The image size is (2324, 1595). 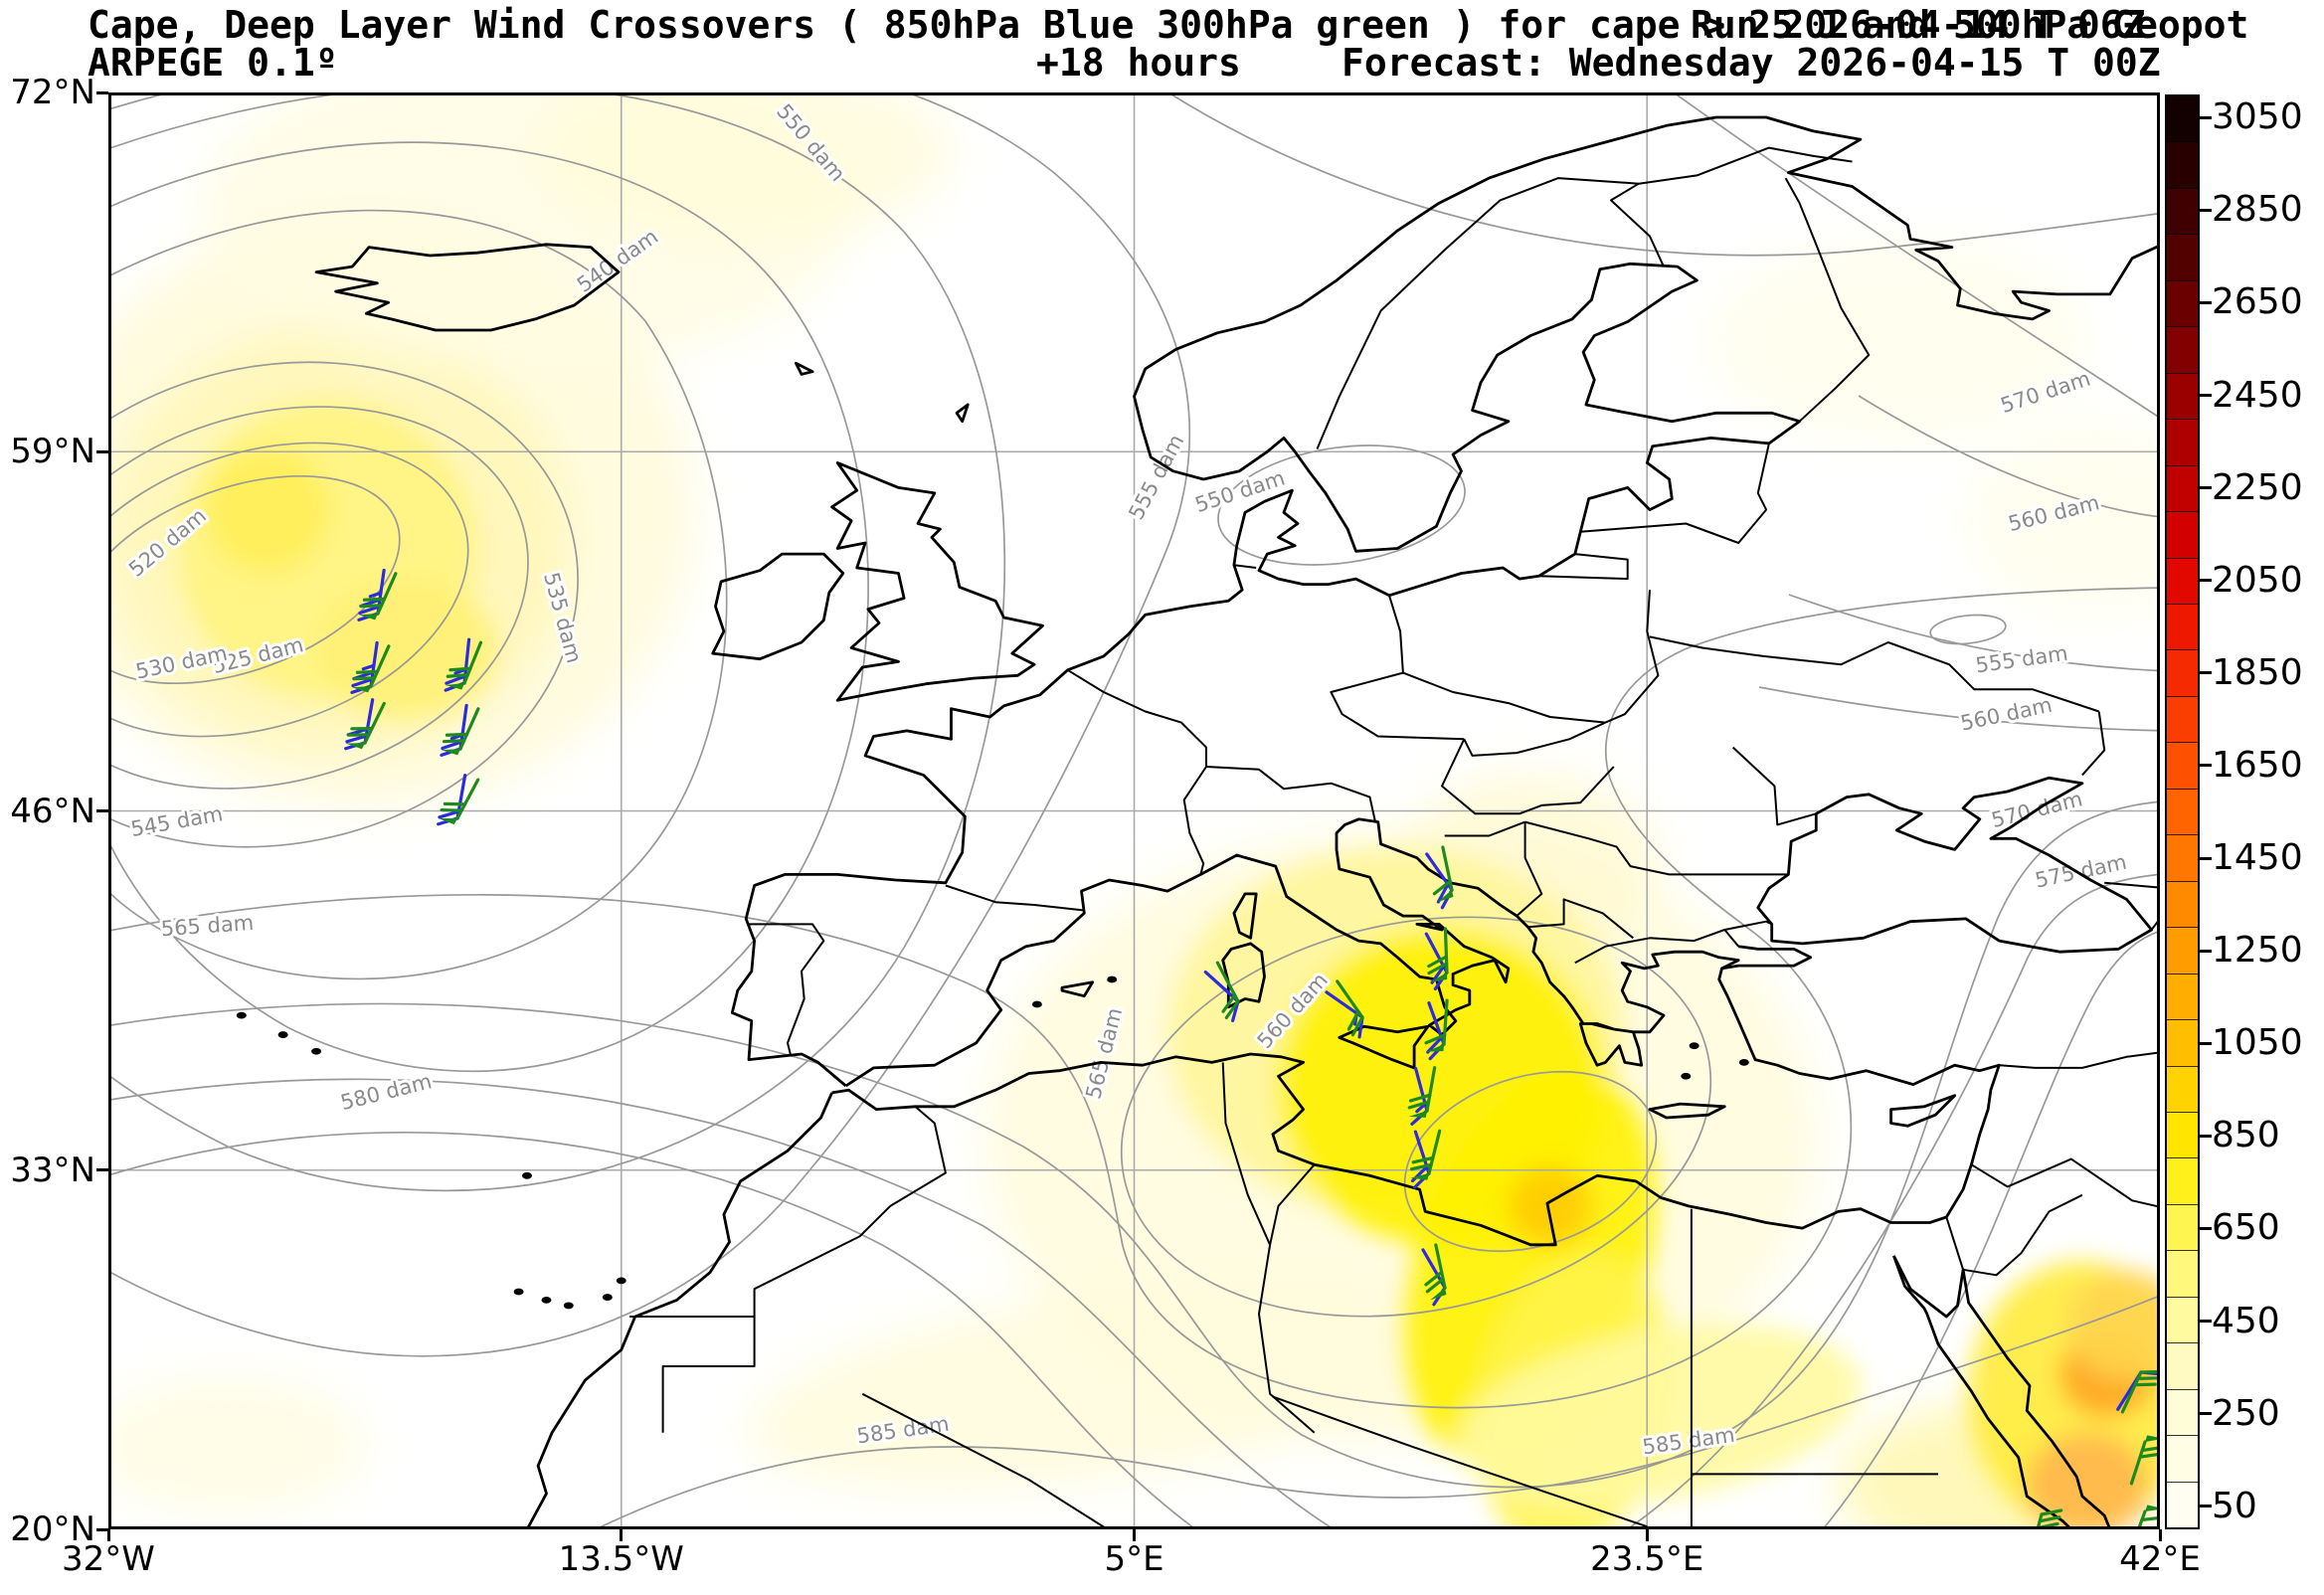 What do you see at coordinates (108, 1559) in the screenshot?
I see `lon-axis-label: 32°W` at bounding box center [108, 1559].